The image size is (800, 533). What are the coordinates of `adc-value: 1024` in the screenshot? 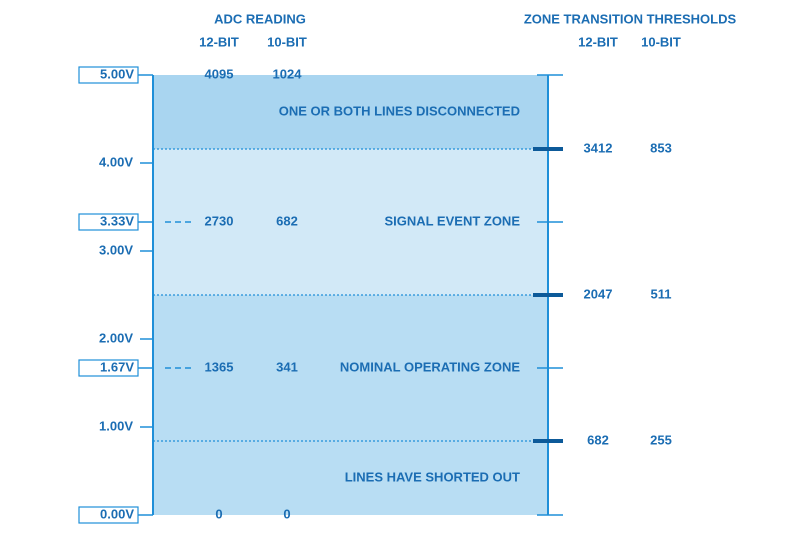 It's located at (288, 73).